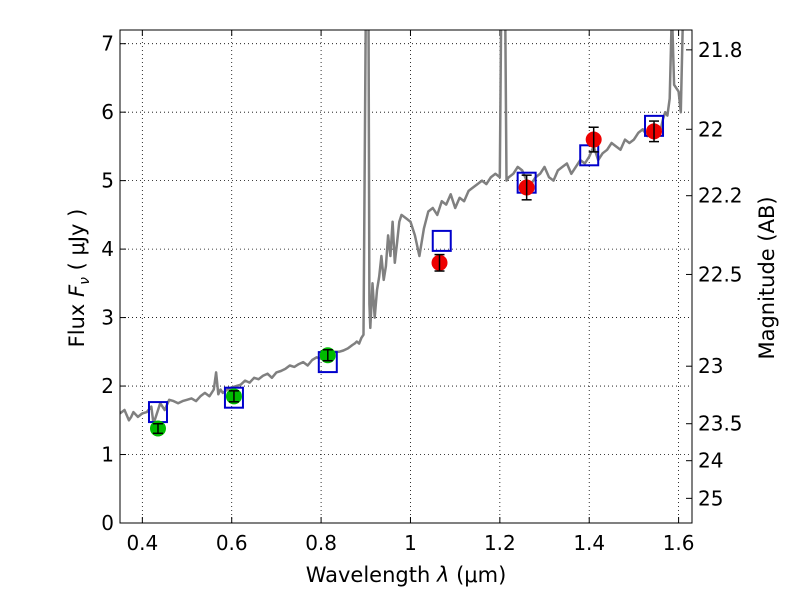 The image size is (800, 600). I want to click on y2-tick-label: 24, so click(710, 461).